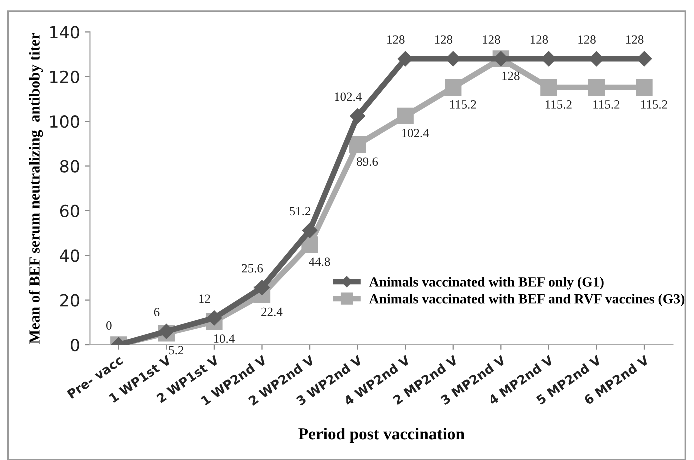  Describe the element at coordinates (75, 345) in the screenshot. I see `y-tick-label: 0` at that location.